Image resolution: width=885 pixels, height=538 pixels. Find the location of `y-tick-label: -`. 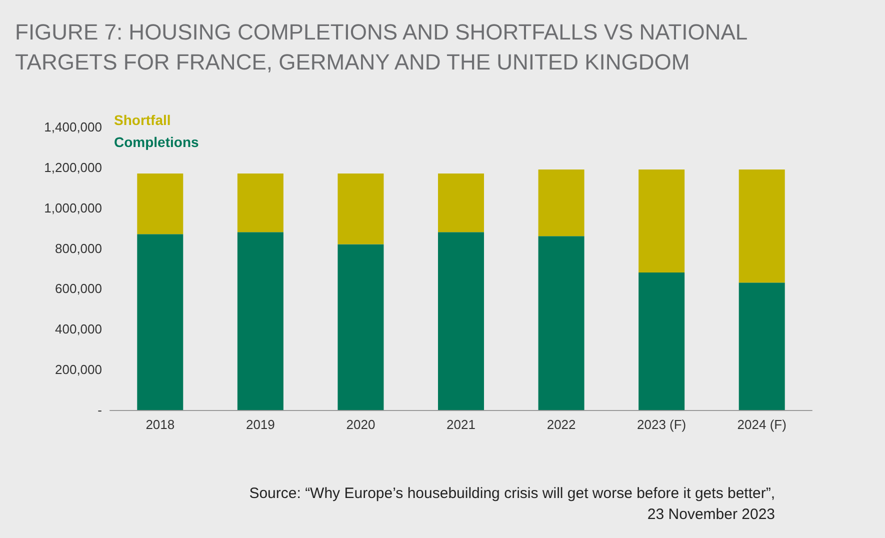

y-tick-label: - is located at coordinates (100, 410).